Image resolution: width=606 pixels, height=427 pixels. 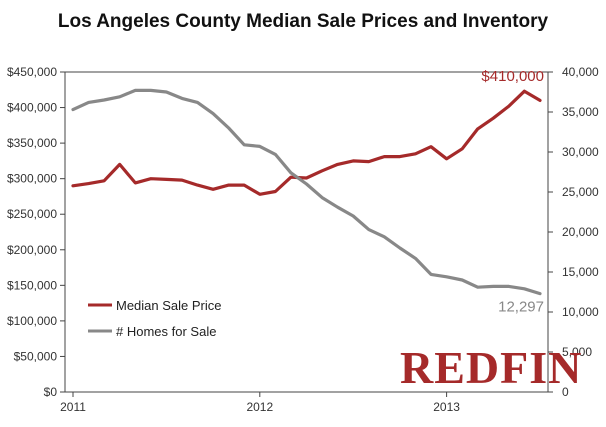 I want to click on data-label-median-sale-price: $410,000, so click(x=512, y=76).